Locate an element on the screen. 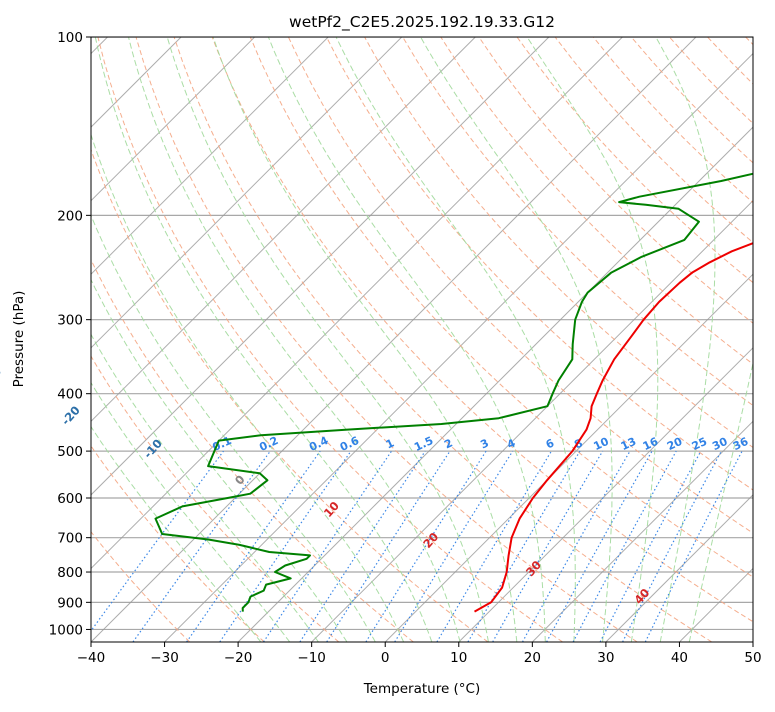 Image resolution: width=775 pixels, height=712 pixels. chart-title: wetPf2_C2E5.2025.192.19.33.G12 is located at coordinates (422, 22).